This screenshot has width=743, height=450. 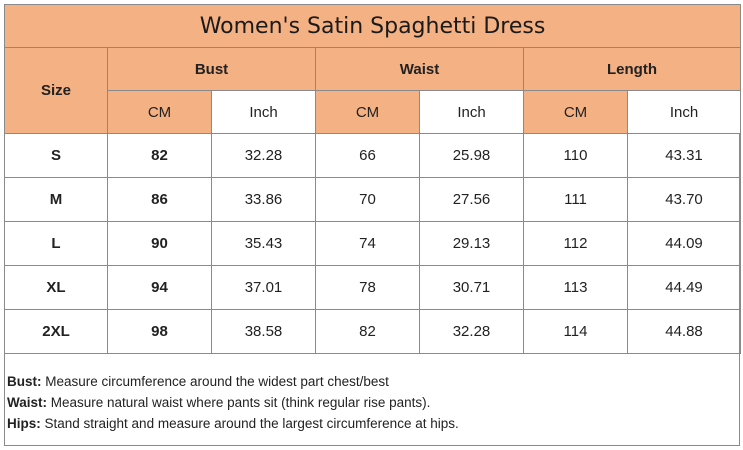 What do you see at coordinates (24, 423) in the screenshot?
I see `note-key: Hips:` at bounding box center [24, 423].